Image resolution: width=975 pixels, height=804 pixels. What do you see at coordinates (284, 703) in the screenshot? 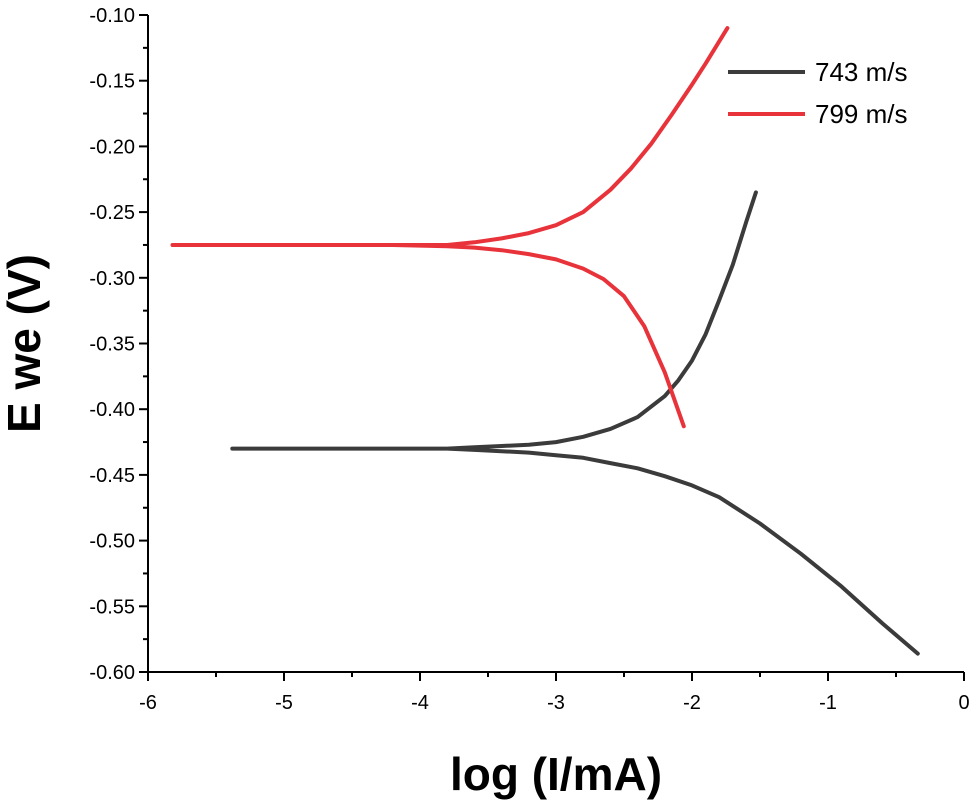
I see `x-tick-label: -5` at bounding box center [284, 703].